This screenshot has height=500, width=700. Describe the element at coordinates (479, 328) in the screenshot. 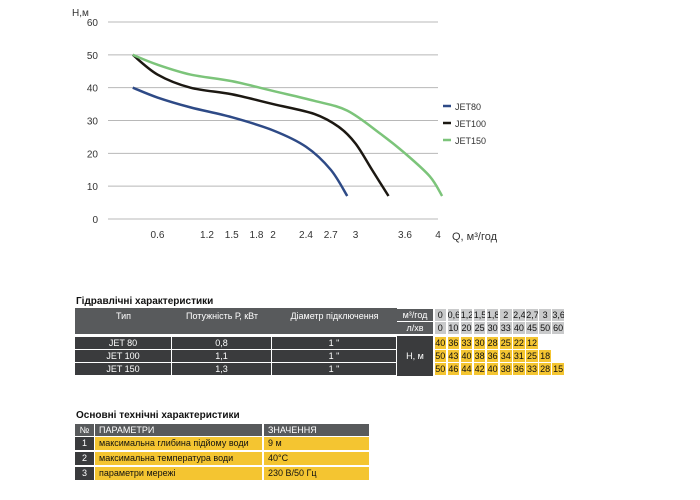

I see `flow-l-cell: 25` at that location.